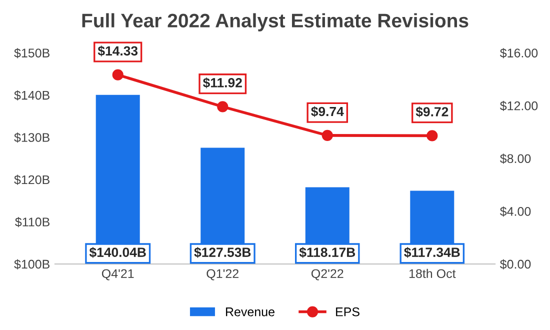  What do you see at coordinates (222, 252) in the screenshot?
I see `data-label: $127.53B` at bounding box center [222, 252].